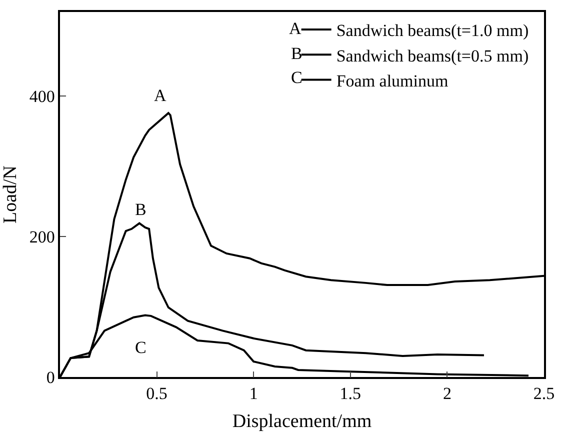  Describe the element at coordinates (447, 394) in the screenshot. I see `x-tick-label: 2` at that location.